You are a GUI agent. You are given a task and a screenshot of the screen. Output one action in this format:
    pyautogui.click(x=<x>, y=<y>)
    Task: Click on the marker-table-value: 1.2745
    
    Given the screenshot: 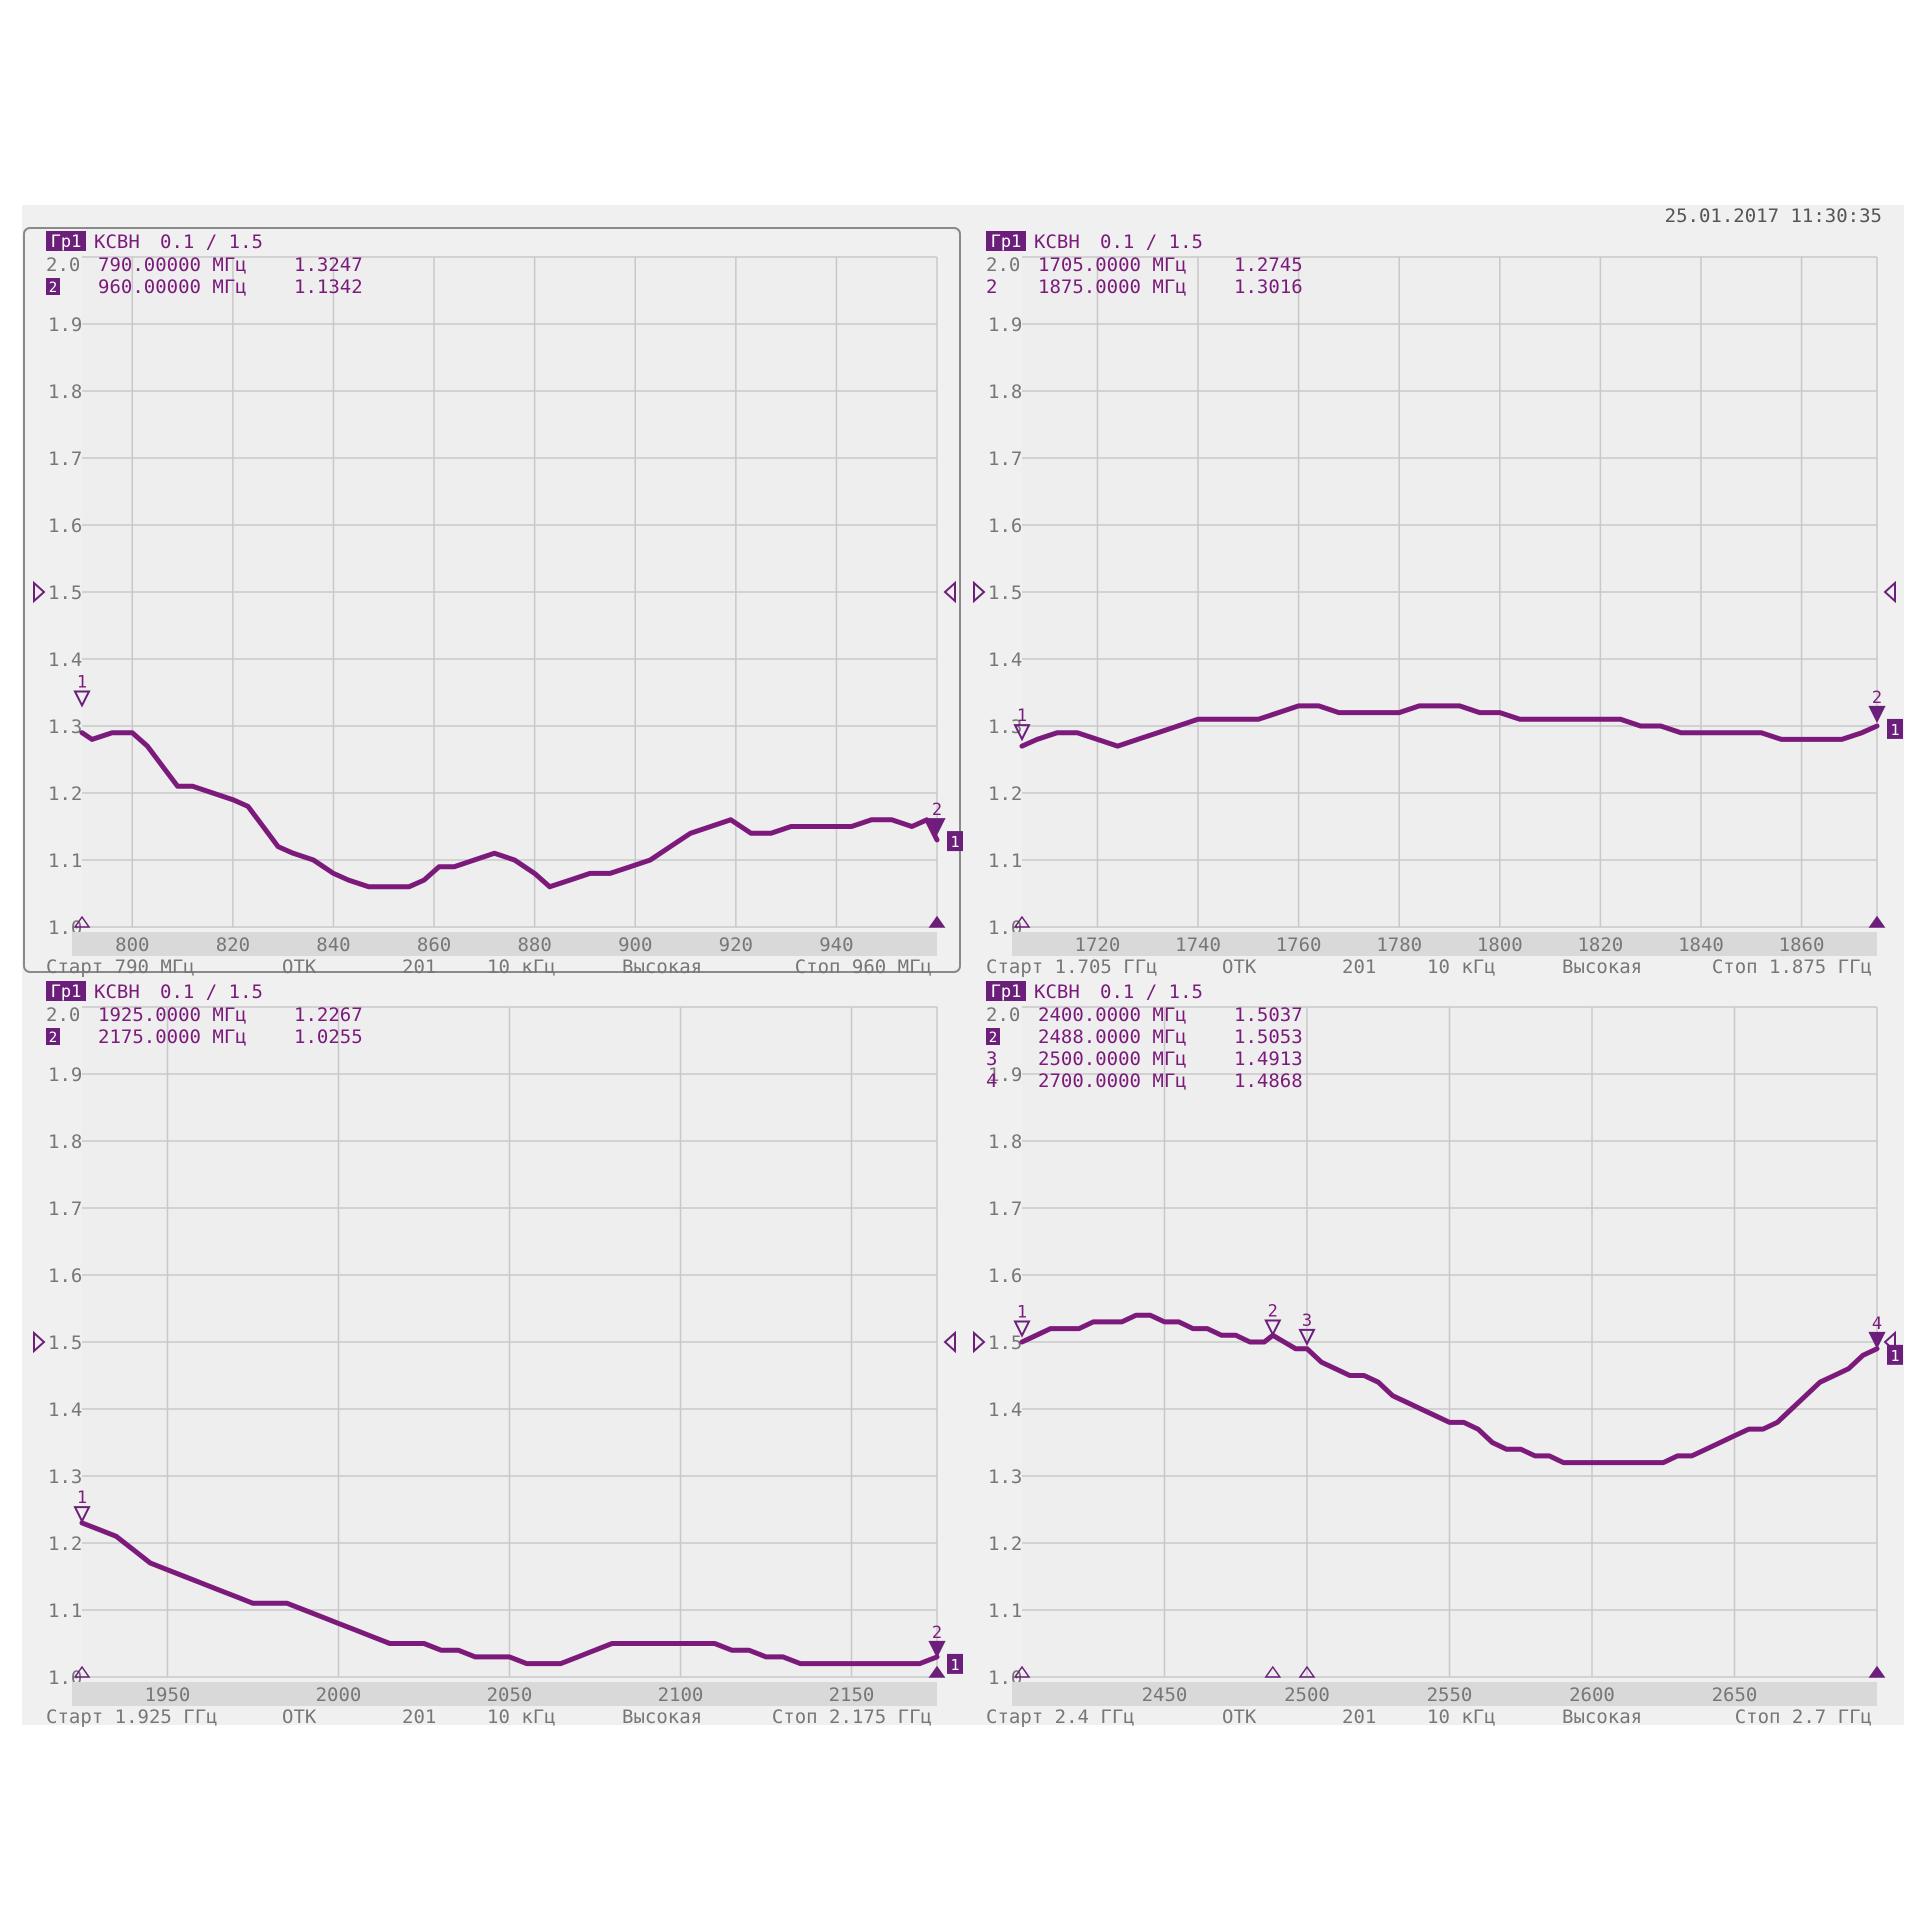 What is the action you would take?
    pyautogui.click(x=1268, y=265)
    